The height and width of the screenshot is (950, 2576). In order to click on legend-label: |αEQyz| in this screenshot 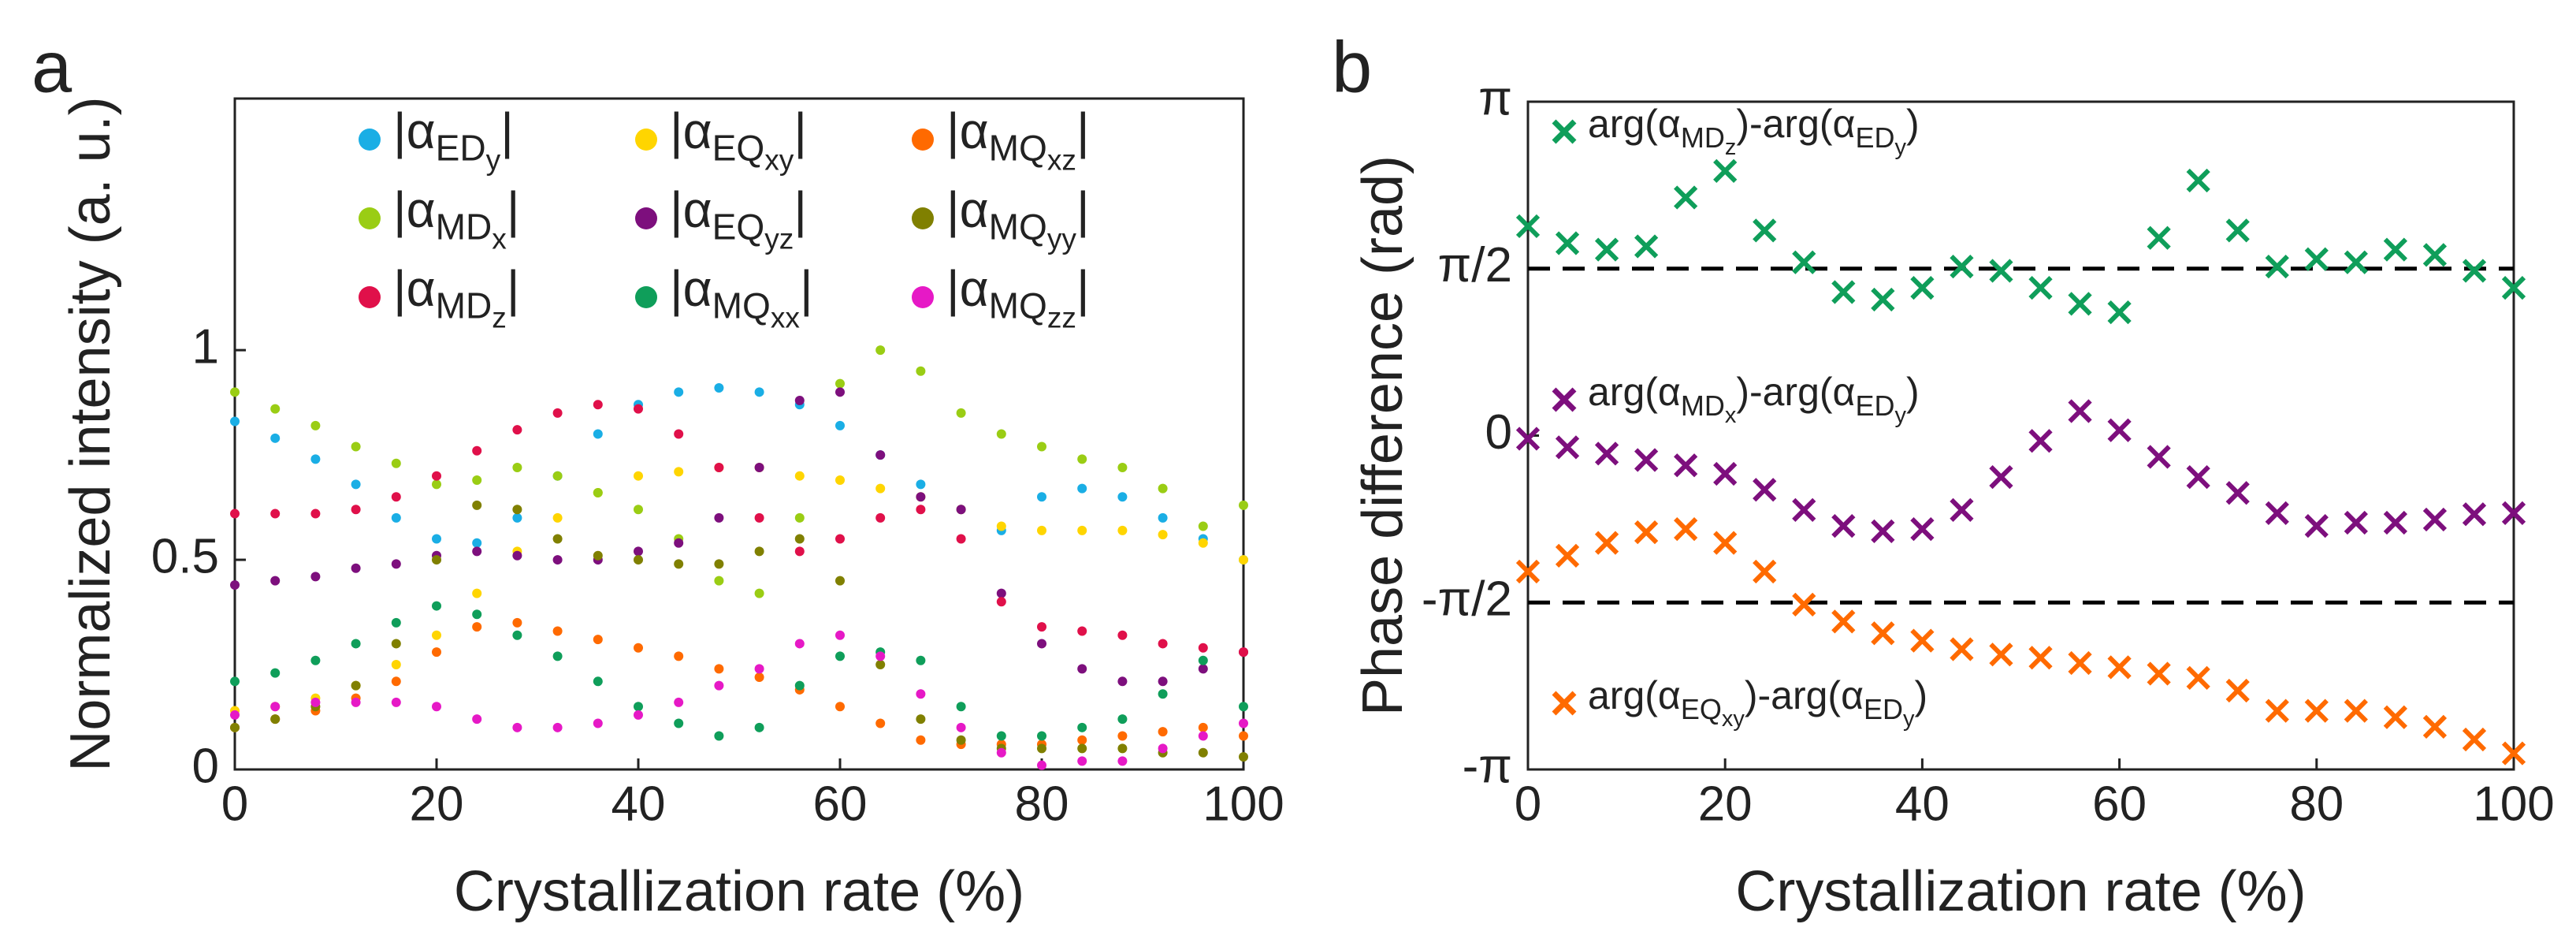, I will do `click(738, 218)`.